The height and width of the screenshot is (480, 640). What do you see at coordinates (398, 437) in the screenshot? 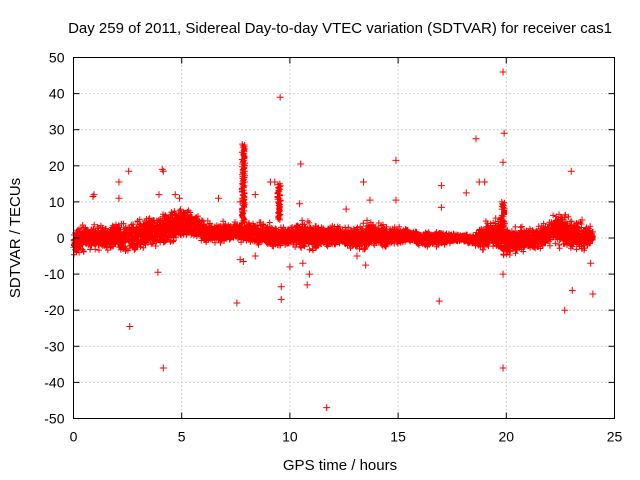
I see `x-tick-label: 15` at bounding box center [398, 437].